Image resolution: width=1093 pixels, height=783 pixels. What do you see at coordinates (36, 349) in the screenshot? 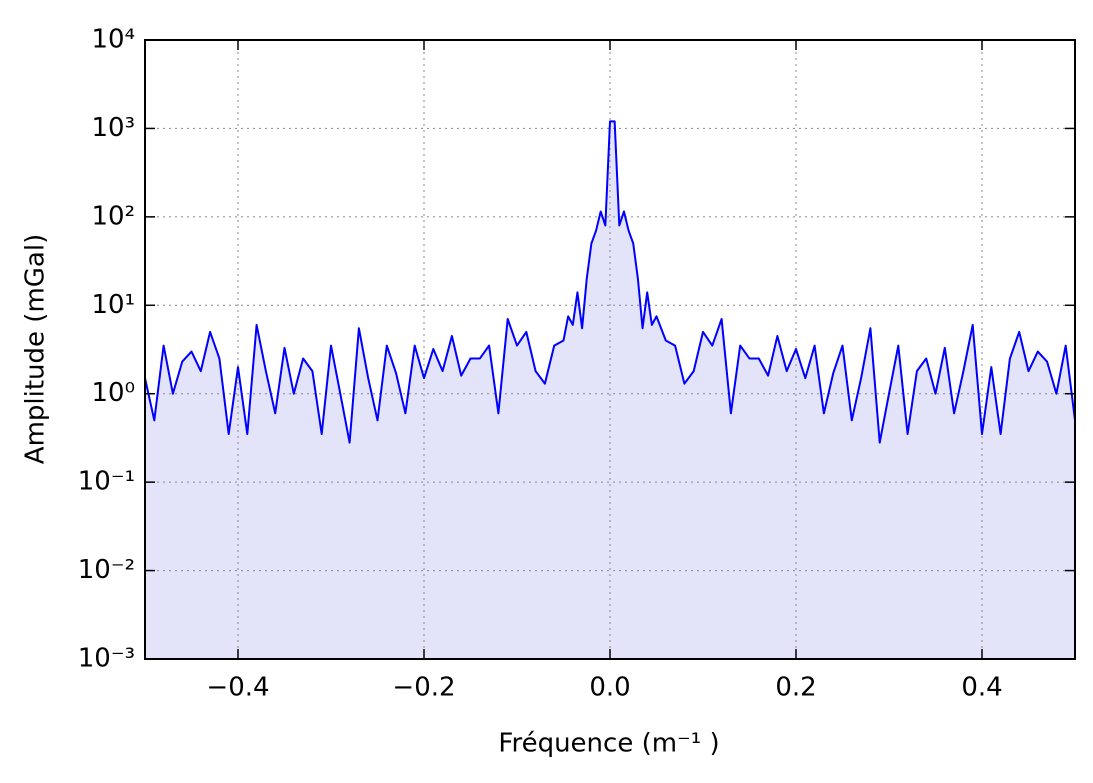
I see `y-axis-label: Amplitude (mGal)` at bounding box center [36, 349].